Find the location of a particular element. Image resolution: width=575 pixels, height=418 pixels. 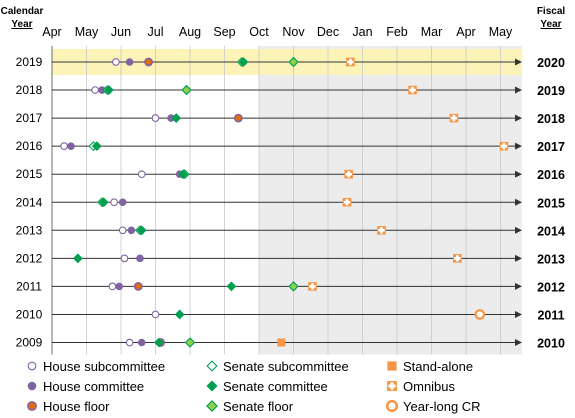

marker-omnibus-2017 is located at coordinates (454, 118).